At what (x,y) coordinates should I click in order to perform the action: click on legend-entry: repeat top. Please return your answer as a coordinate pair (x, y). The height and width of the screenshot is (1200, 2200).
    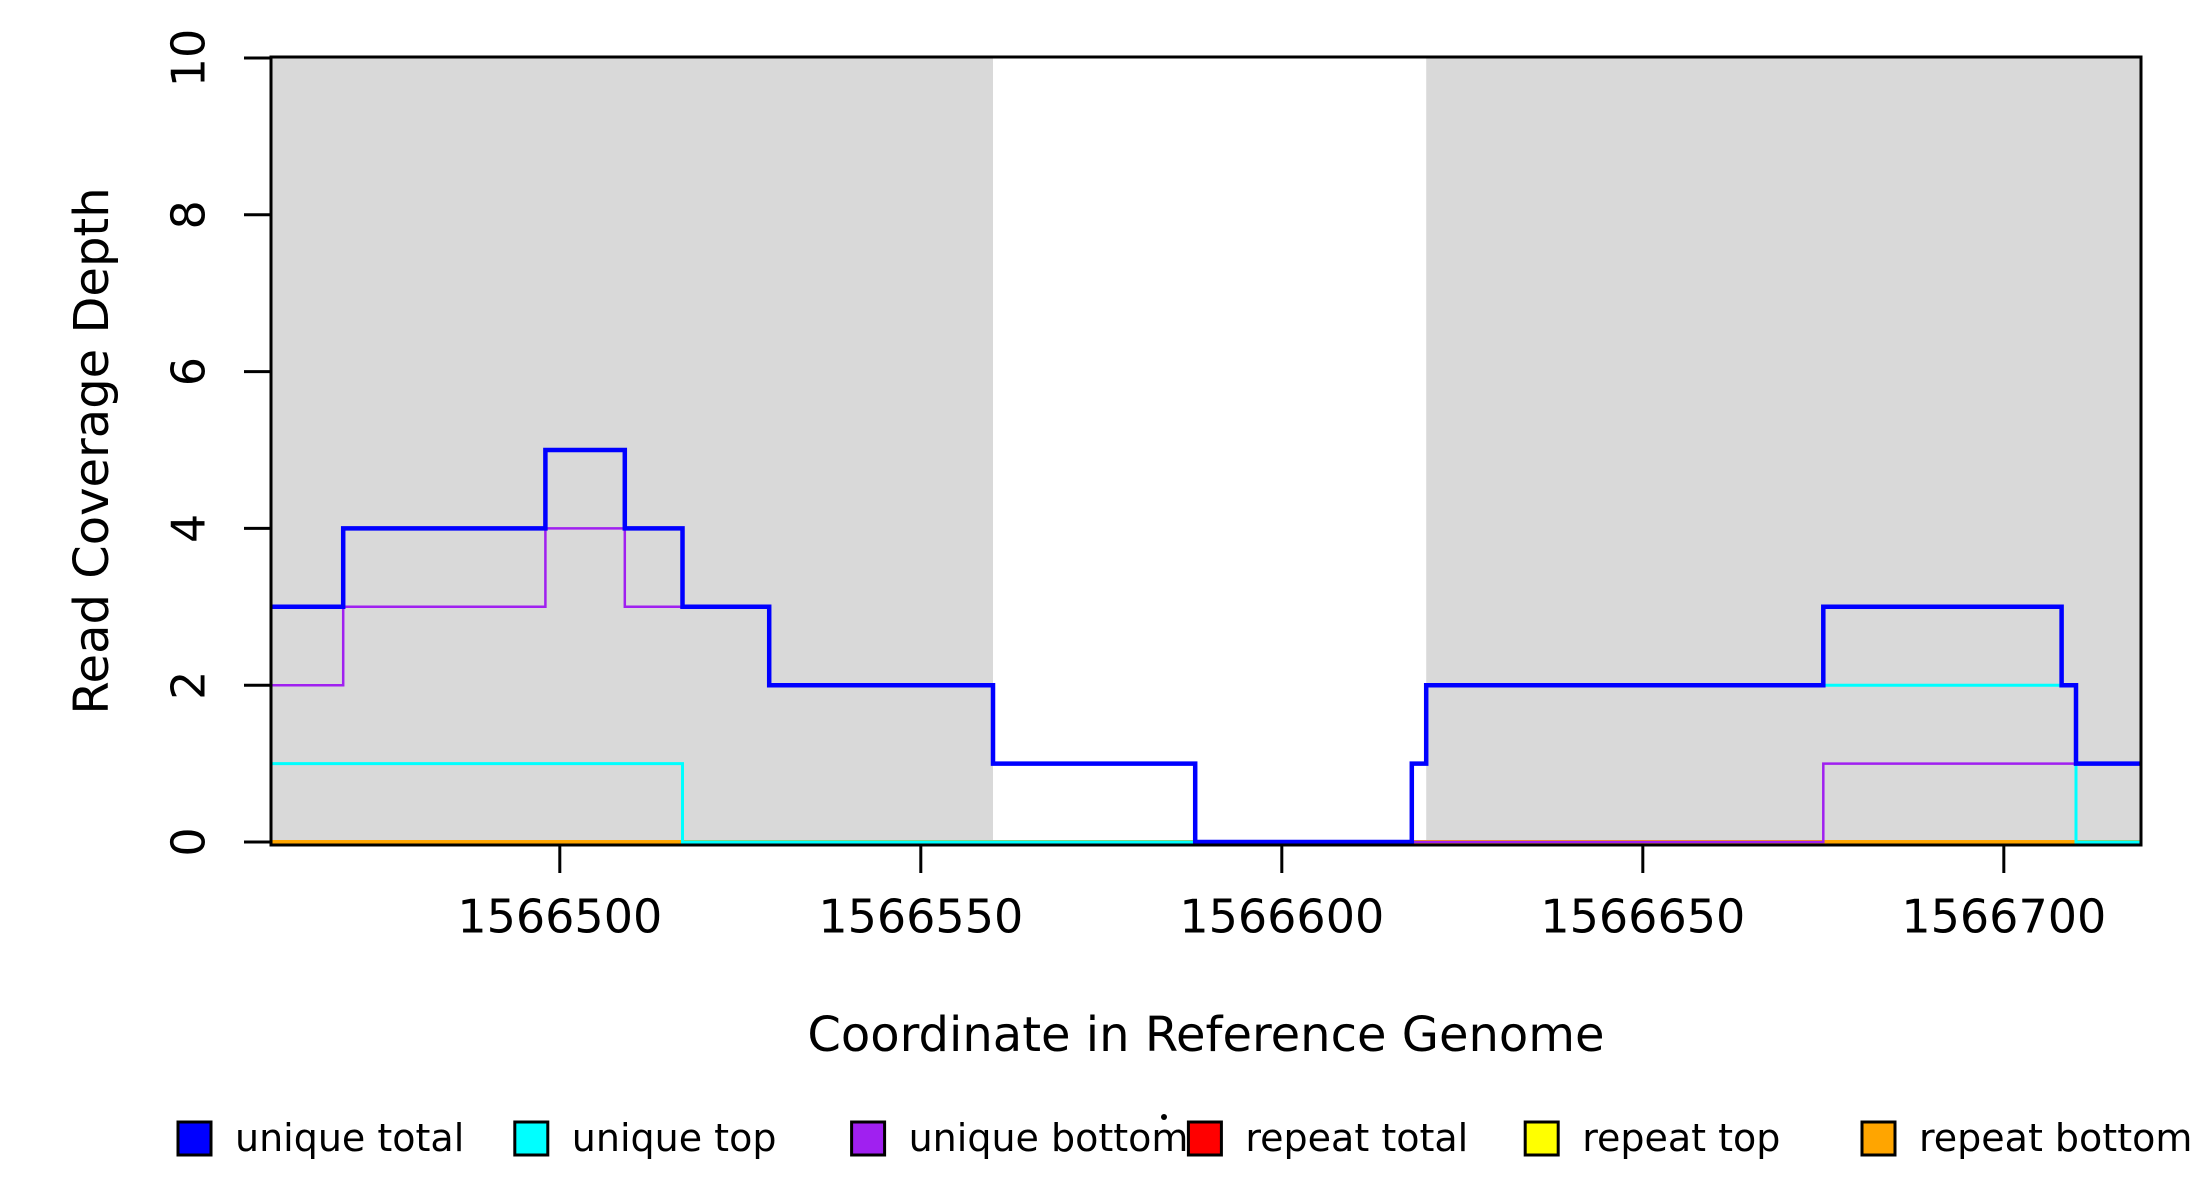
    Looking at the image, I should click on (1651, 1138).